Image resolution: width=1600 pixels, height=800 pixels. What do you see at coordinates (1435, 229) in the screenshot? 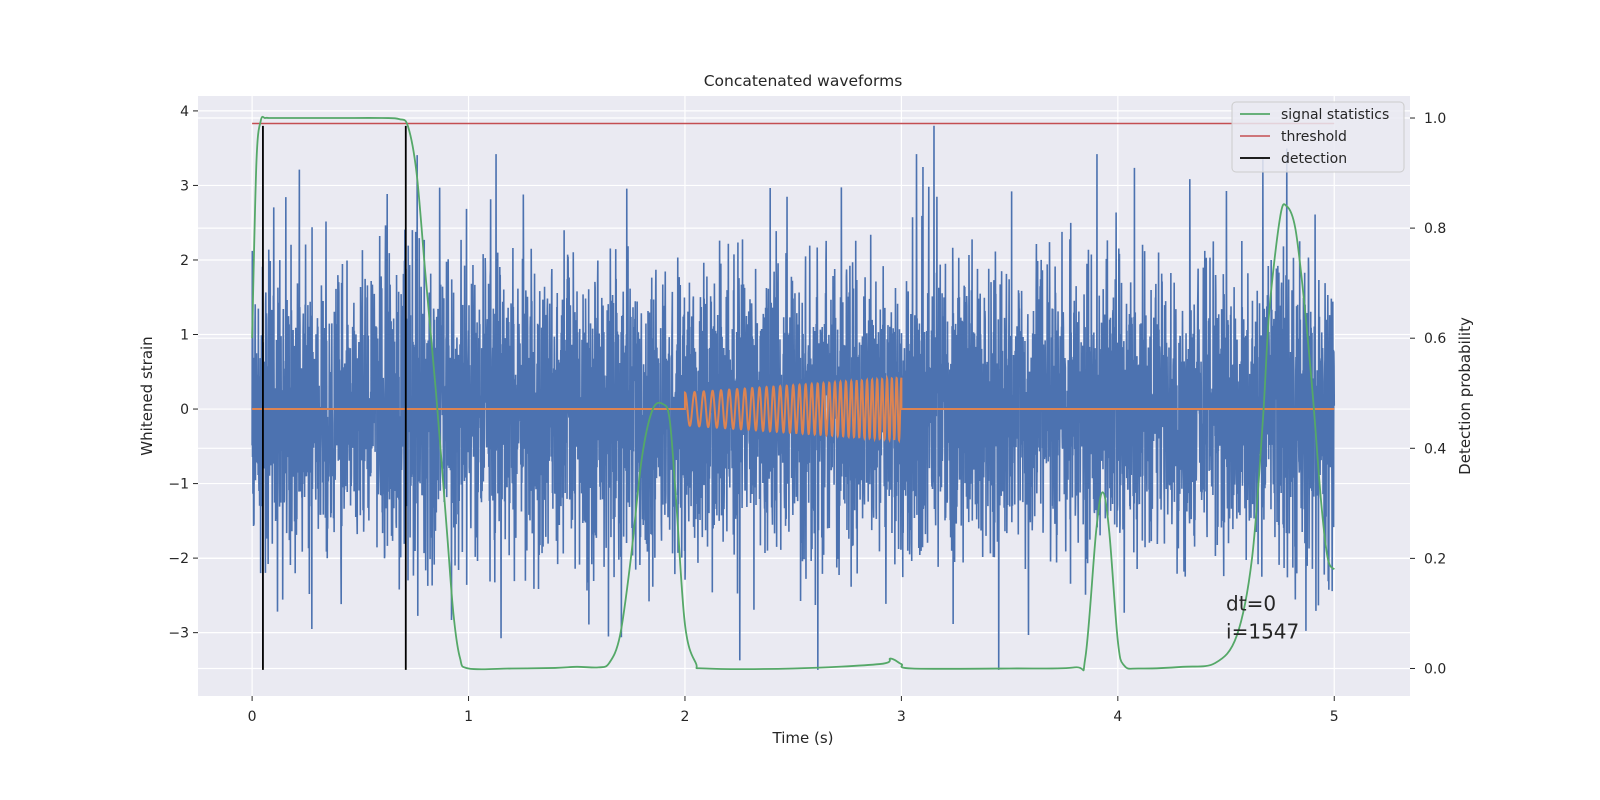
I see `y2-tick-label: 0.8` at bounding box center [1435, 229].